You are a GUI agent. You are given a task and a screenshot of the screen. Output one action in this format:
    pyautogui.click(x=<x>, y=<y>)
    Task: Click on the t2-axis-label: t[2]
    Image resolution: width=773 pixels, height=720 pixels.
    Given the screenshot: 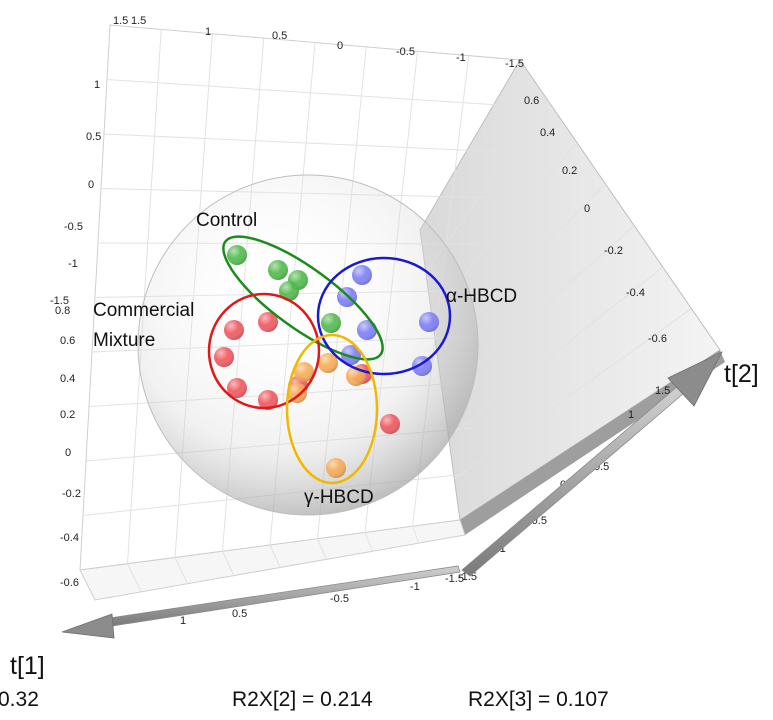 What is the action you would take?
    pyautogui.click(x=741, y=374)
    